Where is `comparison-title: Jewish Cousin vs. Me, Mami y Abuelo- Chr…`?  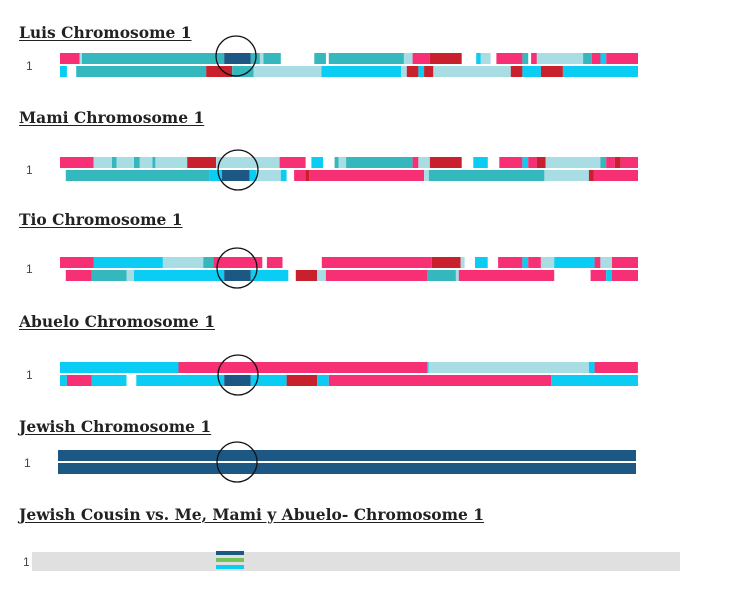
comparison-title: Jewish Cousin vs. Me, Mami y Abuelo- Chr… is located at coordinates (252, 514).